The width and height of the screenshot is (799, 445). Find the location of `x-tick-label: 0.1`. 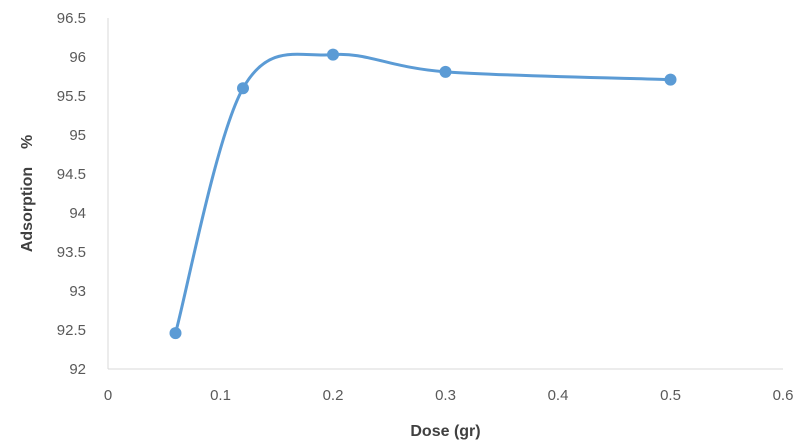

x-tick-label: 0.1 is located at coordinates (220, 395).